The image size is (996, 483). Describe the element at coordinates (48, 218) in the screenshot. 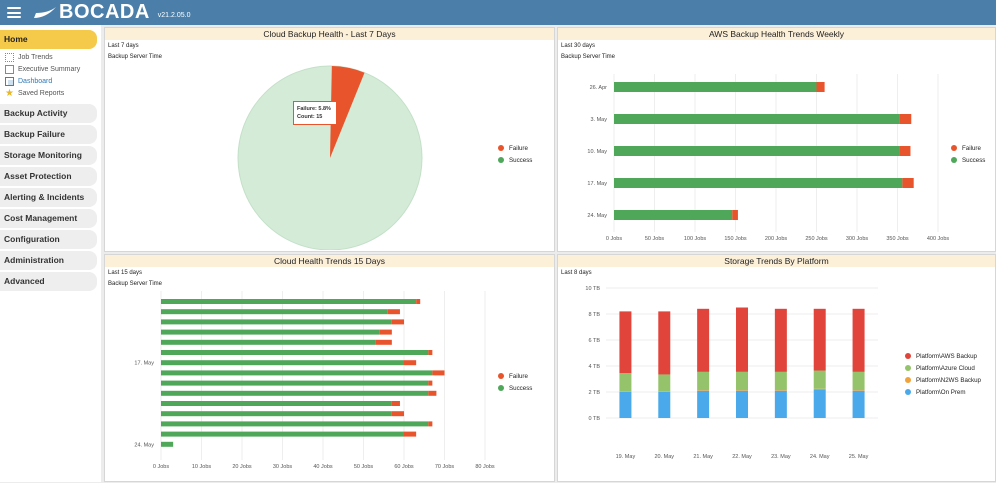

I see `nav-cost-management: Cost Management` at that location.